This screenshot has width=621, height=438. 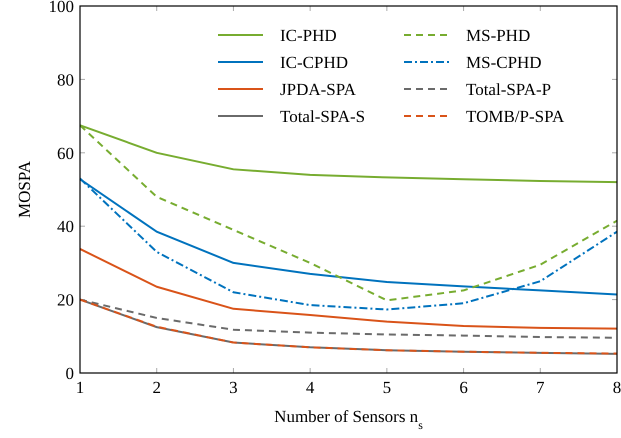 What do you see at coordinates (616, 387) in the screenshot?
I see `x-tick-label: 8` at bounding box center [616, 387].